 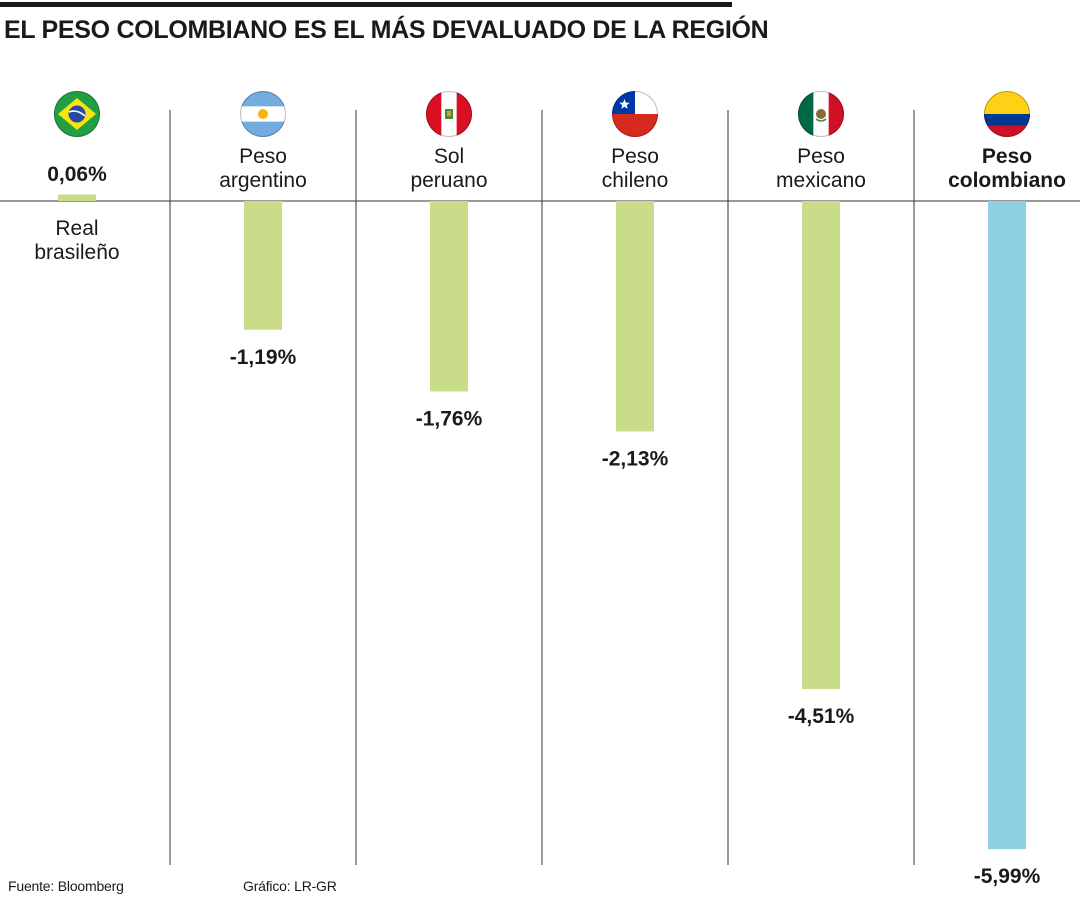 I want to click on value-label: -1,19%, so click(x=263, y=357).